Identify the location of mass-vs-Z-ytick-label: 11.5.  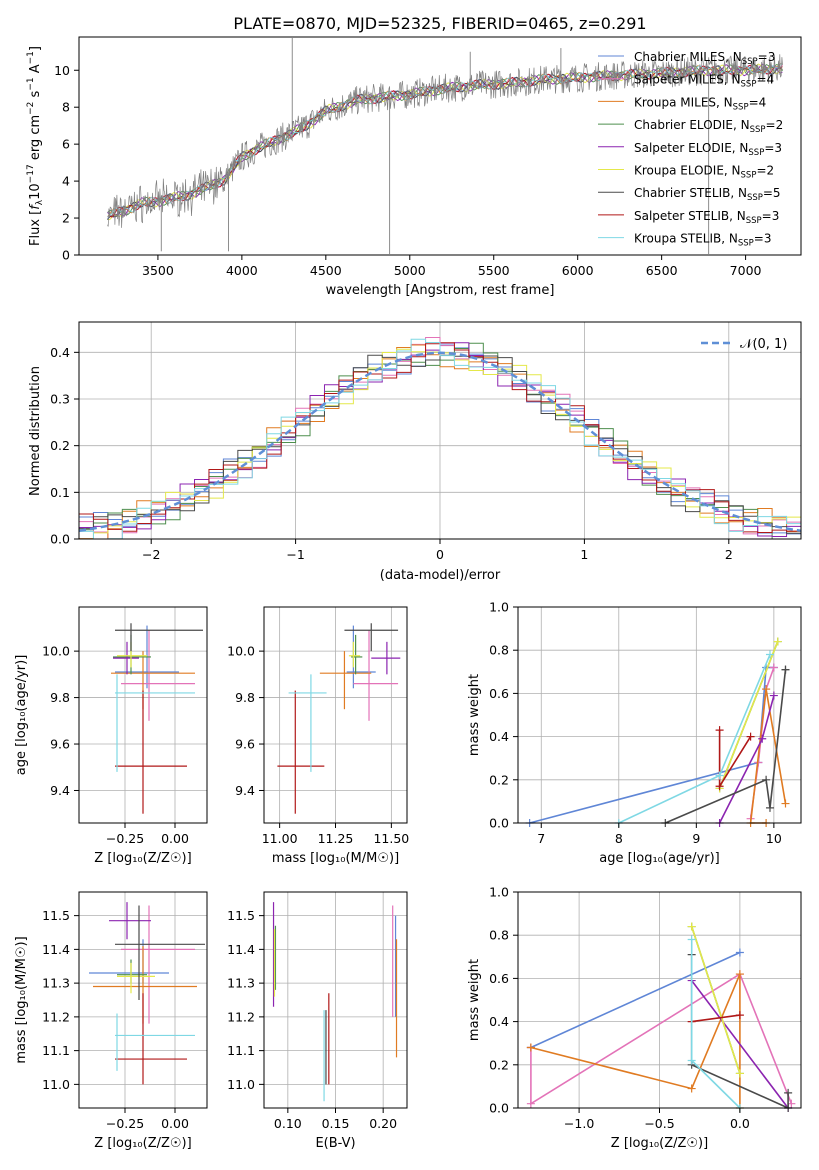
(56, 915).